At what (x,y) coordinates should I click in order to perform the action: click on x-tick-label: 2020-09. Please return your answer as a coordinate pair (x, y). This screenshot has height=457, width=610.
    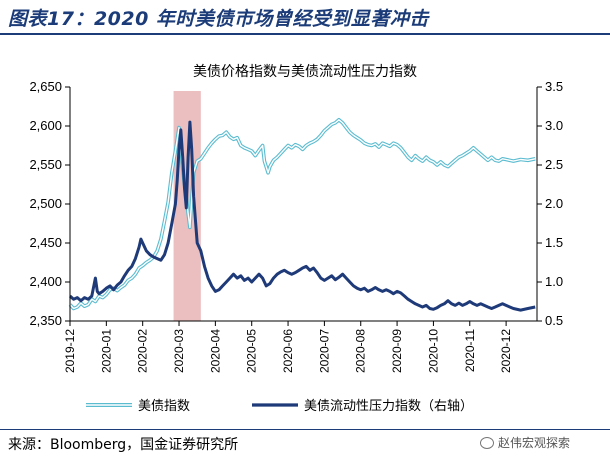
    Looking at the image, I should click on (397, 351).